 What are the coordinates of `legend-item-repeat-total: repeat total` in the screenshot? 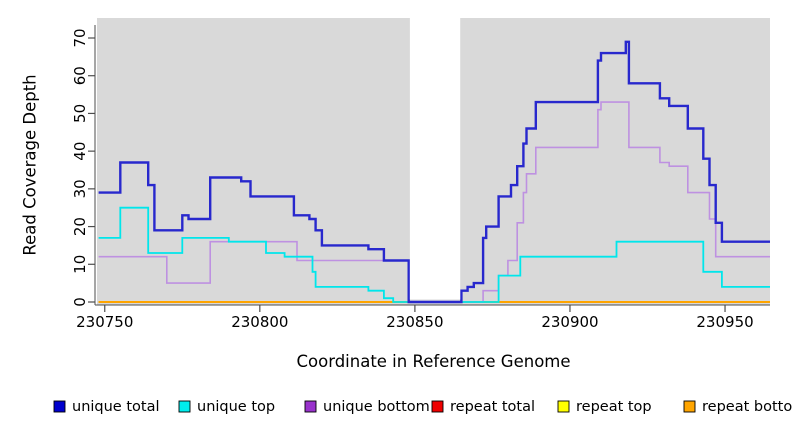 It's located at (483, 407).